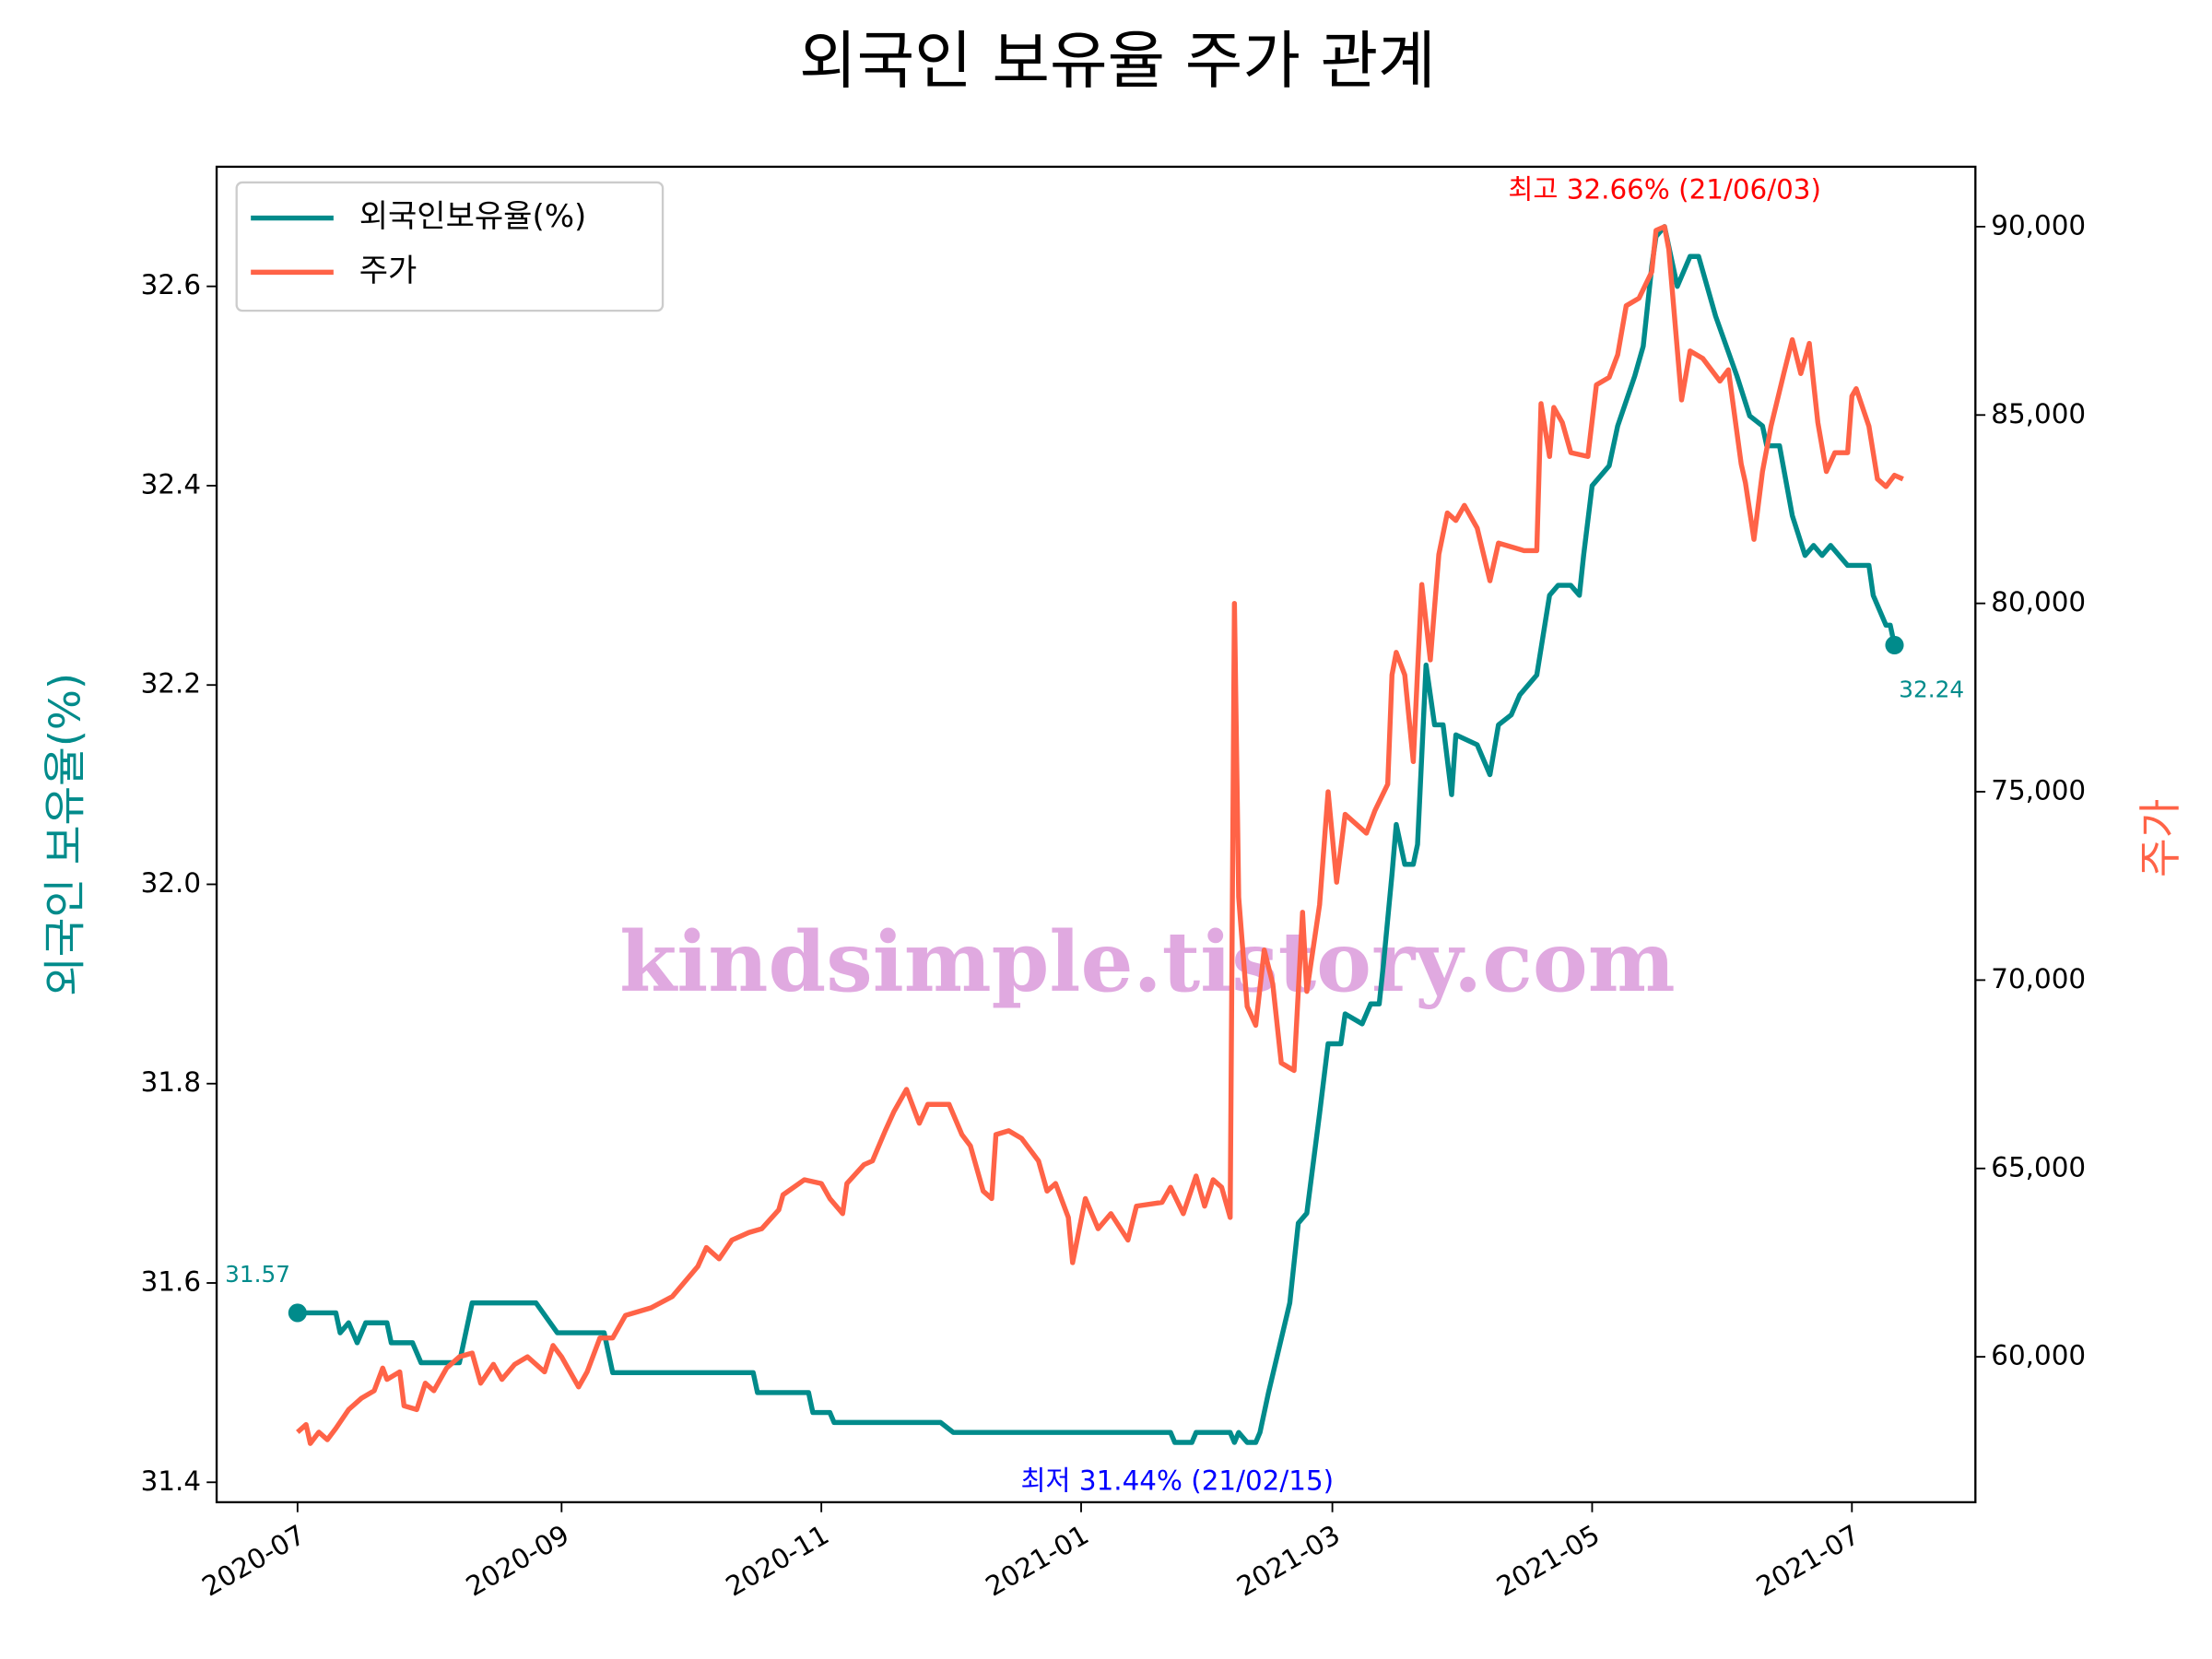 Image resolution: width=2212 pixels, height=1659 pixels. I want to click on y2-tick-label: 60,000, so click(2038, 1355).